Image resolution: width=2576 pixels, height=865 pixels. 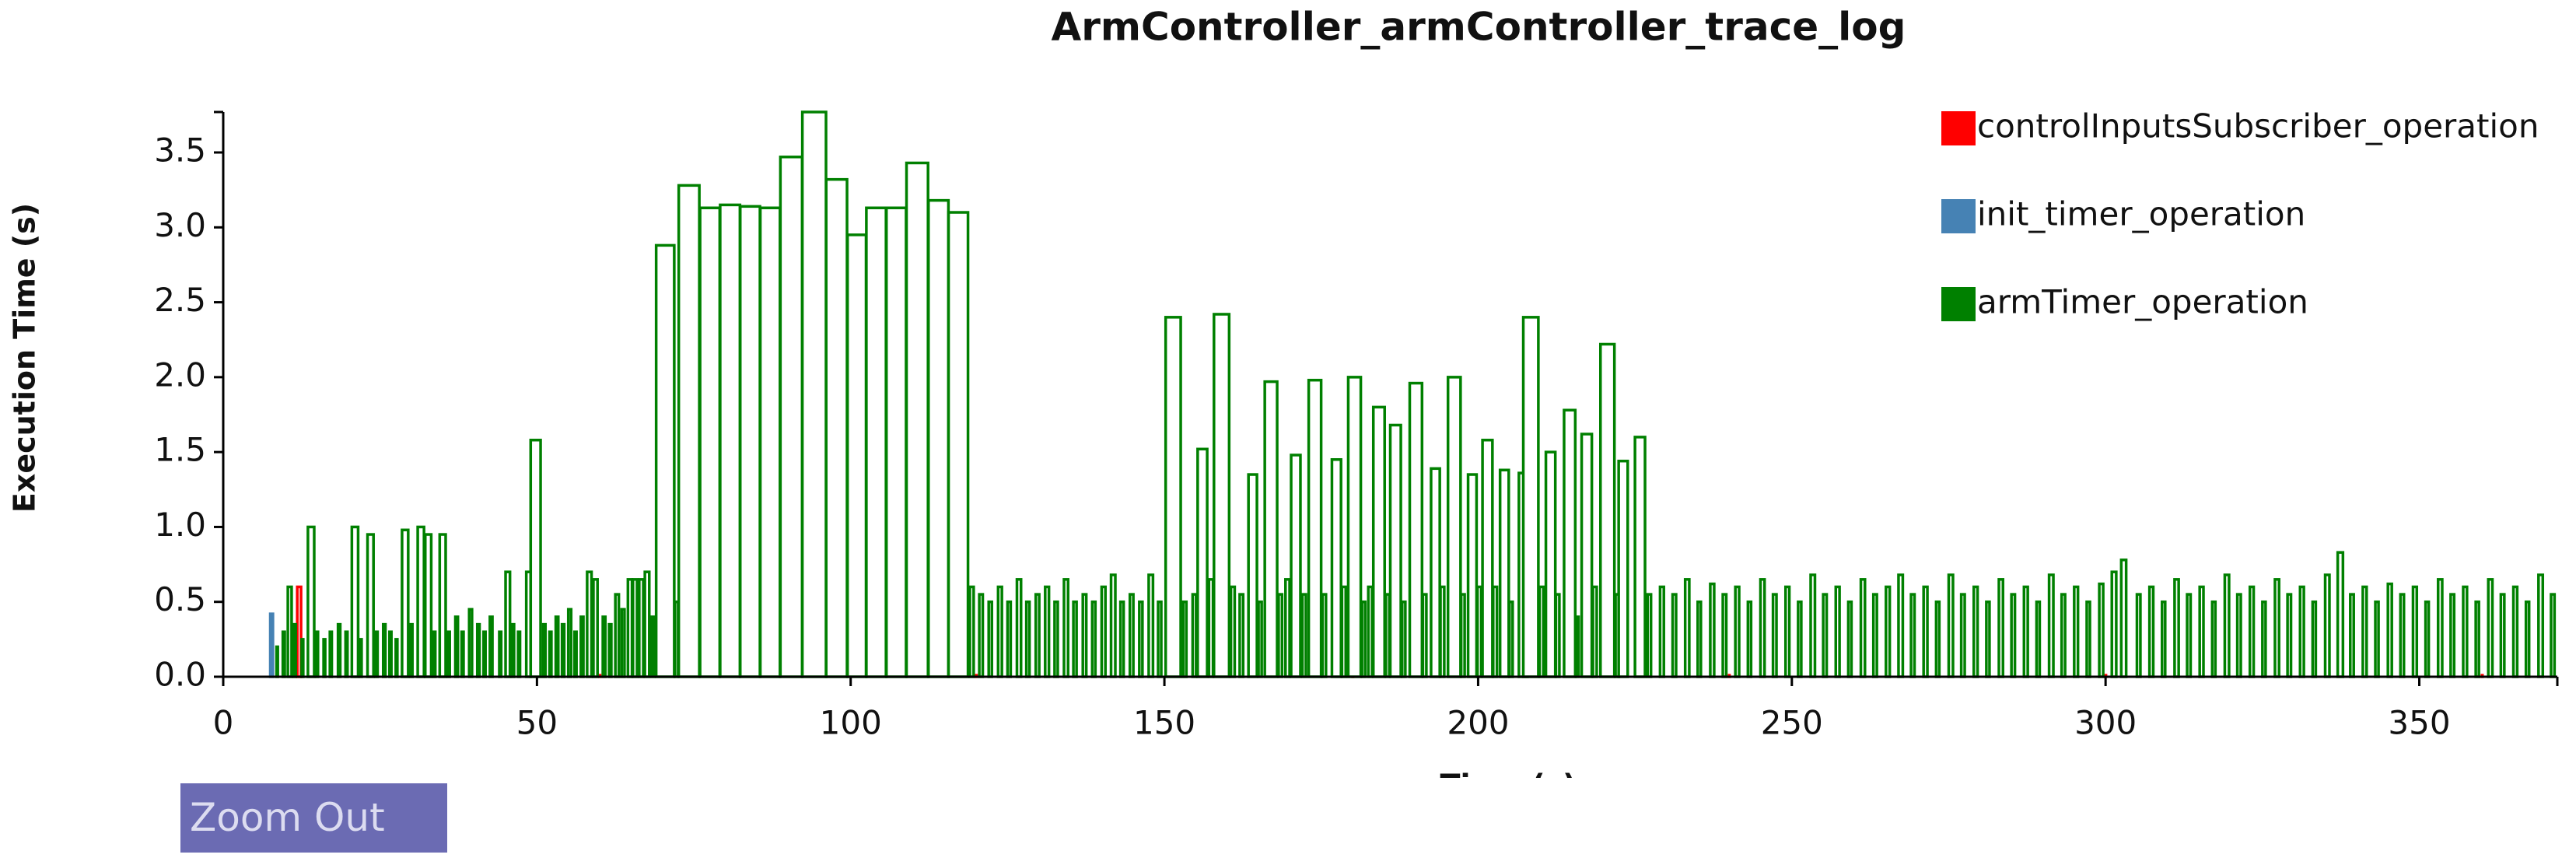 What do you see at coordinates (537, 723) in the screenshot?
I see `x-tick-label: 50` at bounding box center [537, 723].